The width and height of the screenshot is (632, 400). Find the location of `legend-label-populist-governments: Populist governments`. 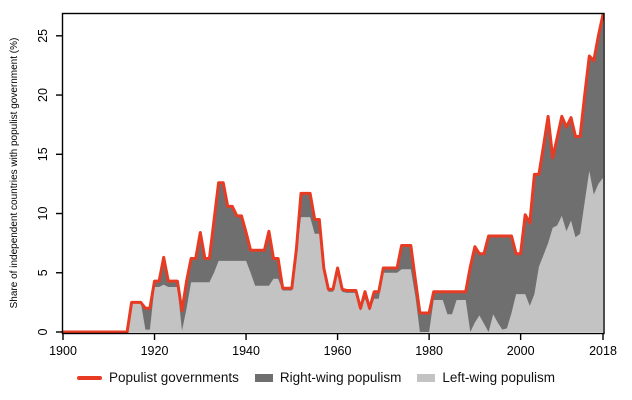

legend-label-populist-governments: Populist governments is located at coordinates (174, 377).